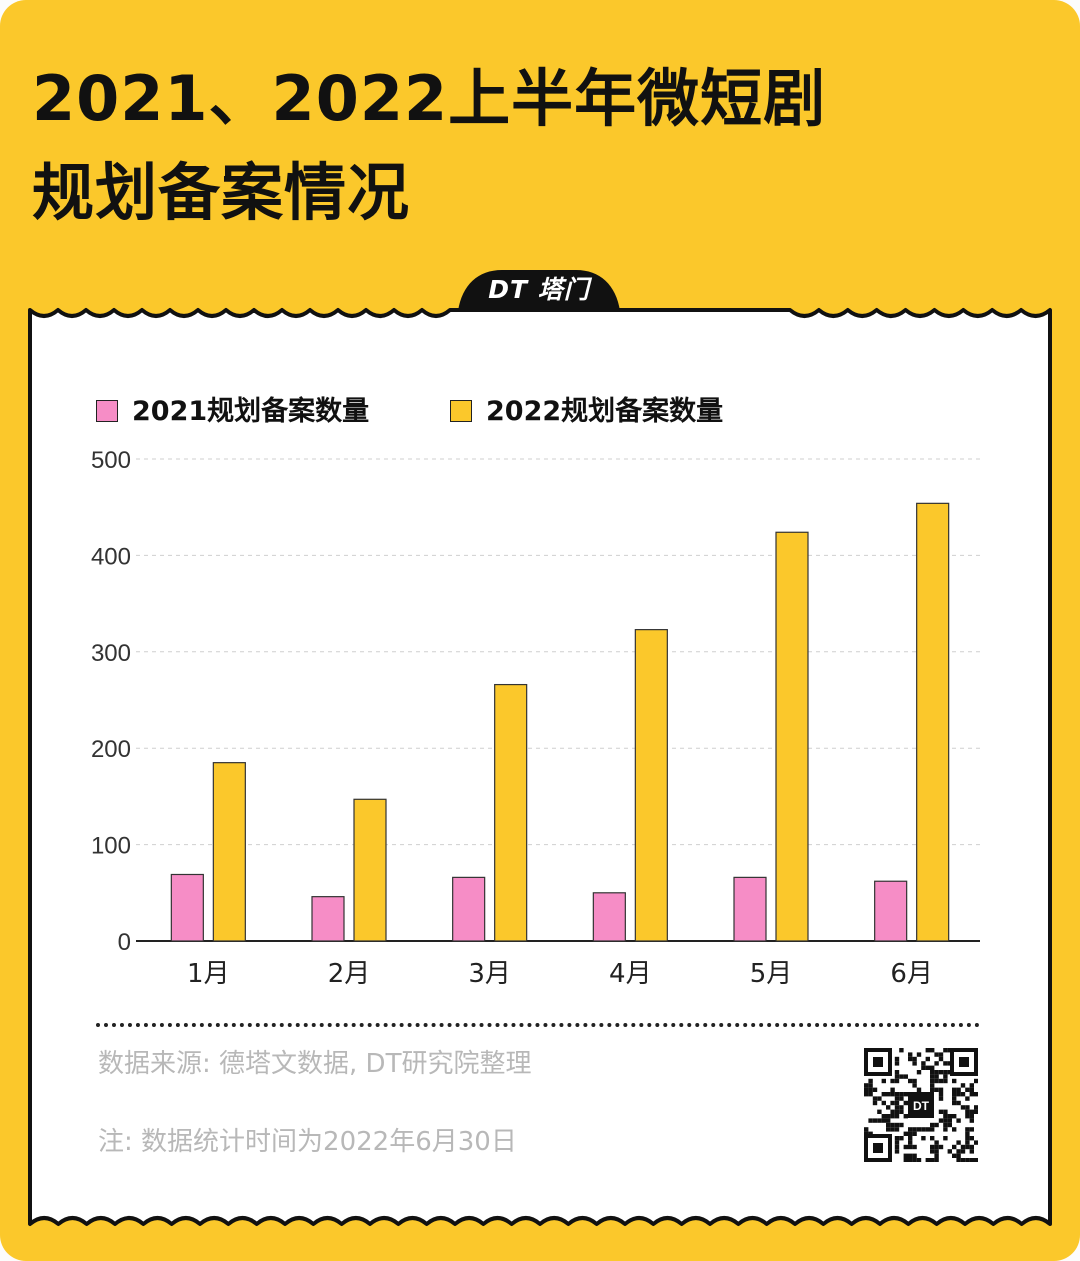 This screenshot has width=1080, height=1261. What do you see at coordinates (251, 411) in the screenshot?
I see `legend-label-2021: 2021规划备案数量` at bounding box center [251, 411].